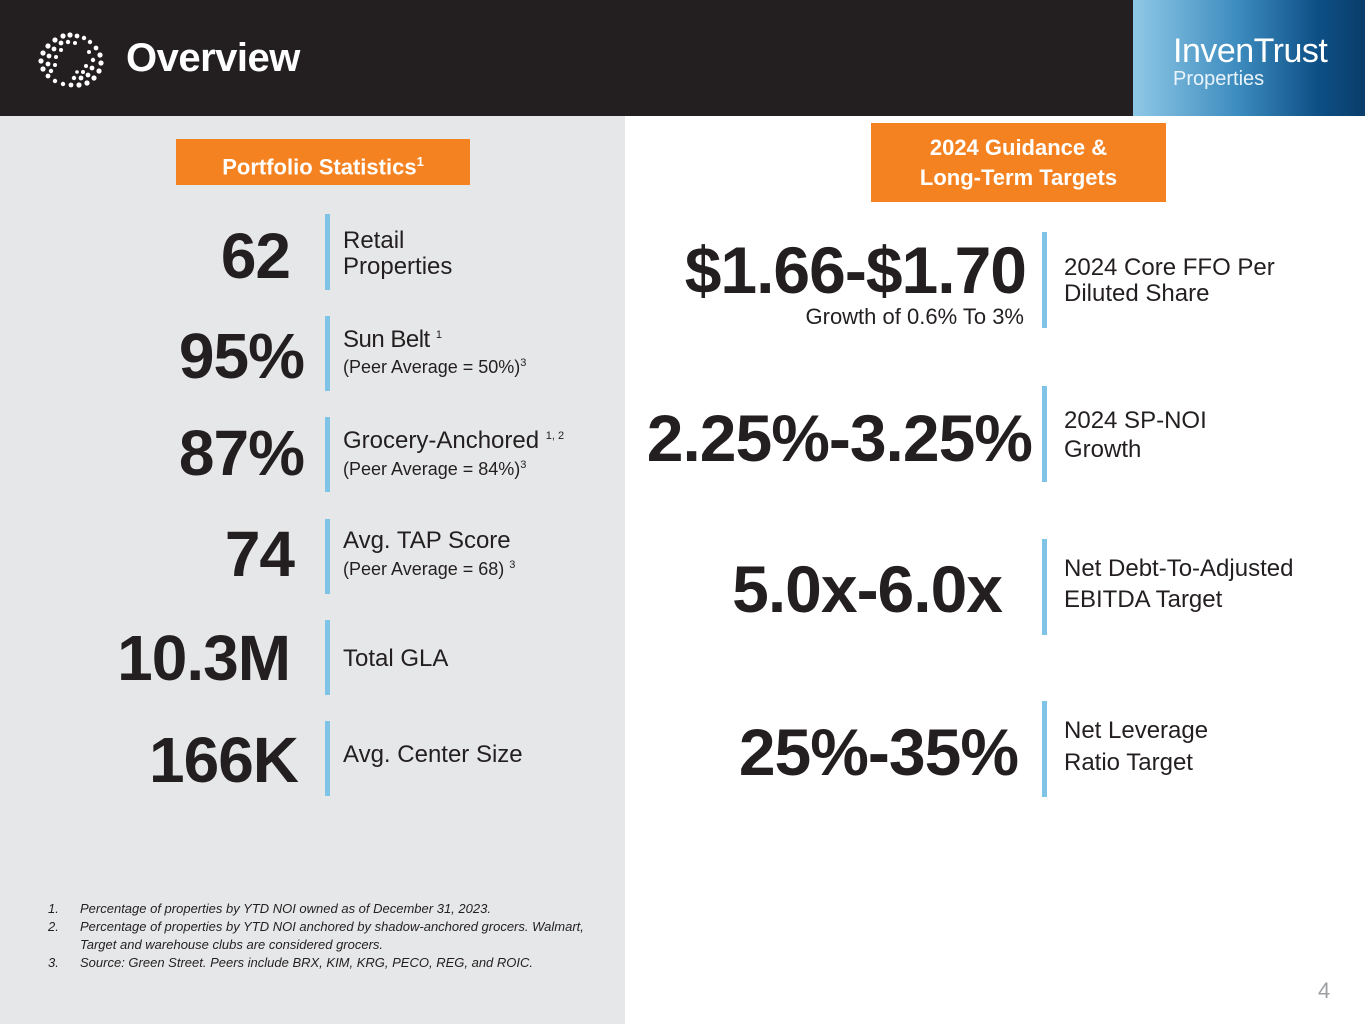  Describe the element at coordinates (53, 962) in the screenshot. I see `footnote-number: 3.` at that location.